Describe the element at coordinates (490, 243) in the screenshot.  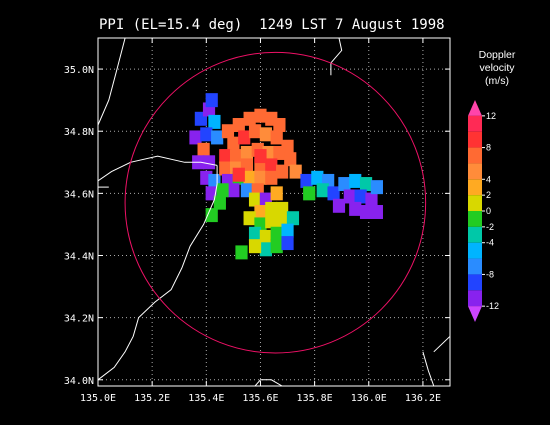
I see `colorbar-tick-label: -4` at that location.